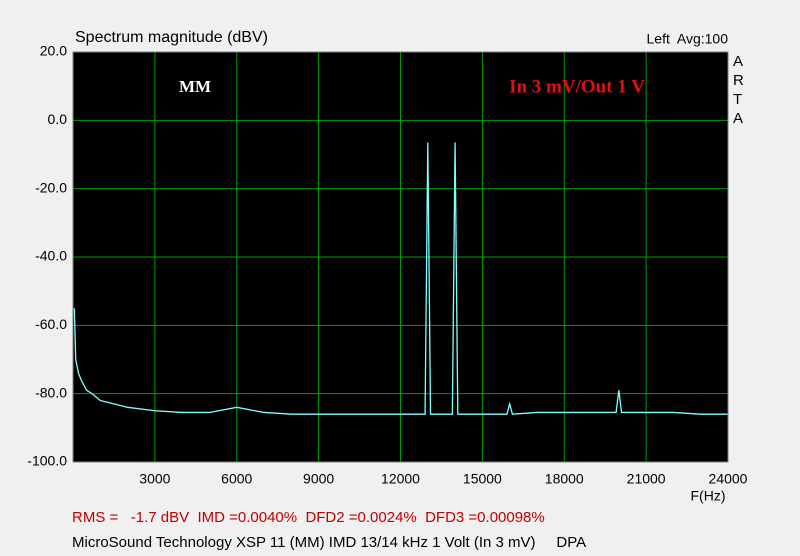  I want to click on x-tick-label: 12000, so click(400, 479).